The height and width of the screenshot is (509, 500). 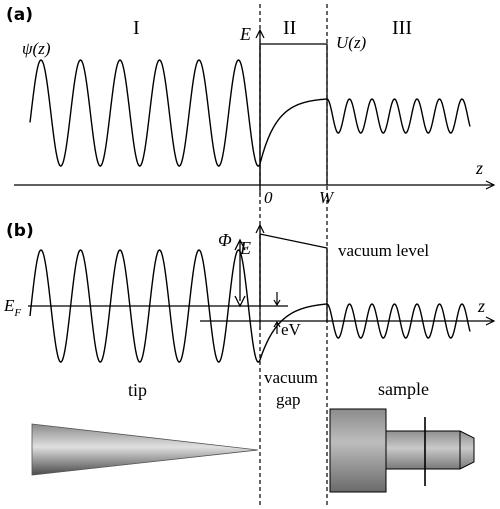 I want to click on work-function-arrow-head-top, so click(x=240, y=244).